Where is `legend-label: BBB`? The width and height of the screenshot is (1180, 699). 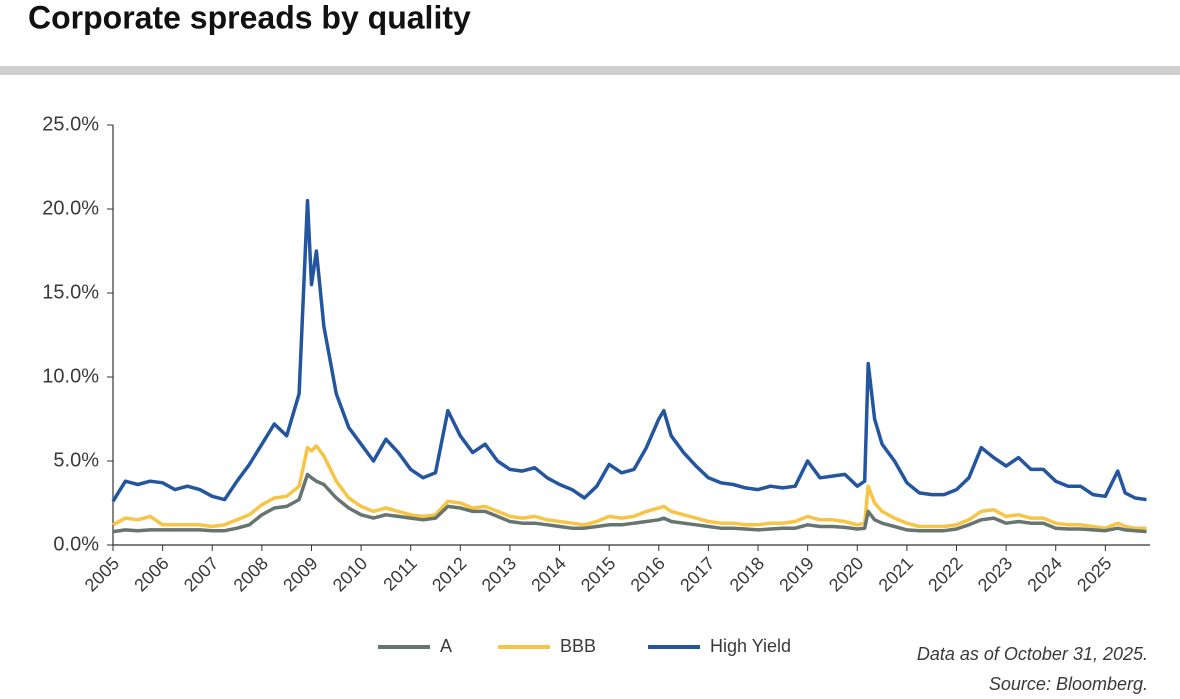
legend-label: BBB is located at coordinates (578, 646).